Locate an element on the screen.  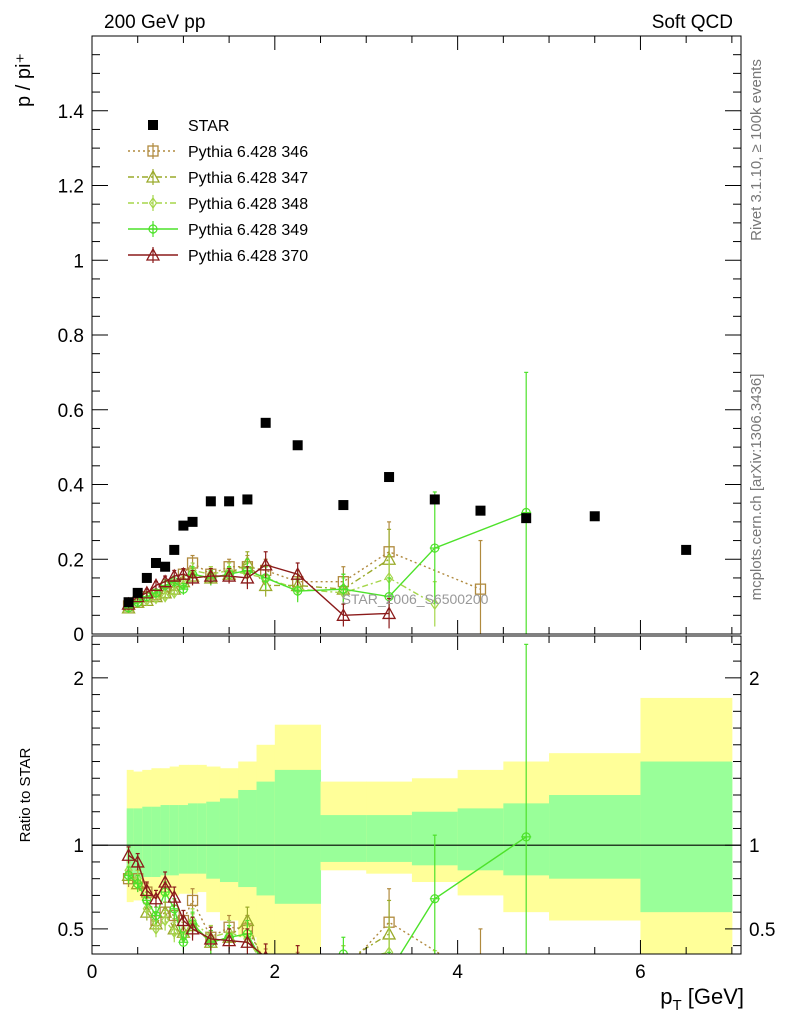
main-y-tick-label-0: 0 is located at coordinates (78, 635).